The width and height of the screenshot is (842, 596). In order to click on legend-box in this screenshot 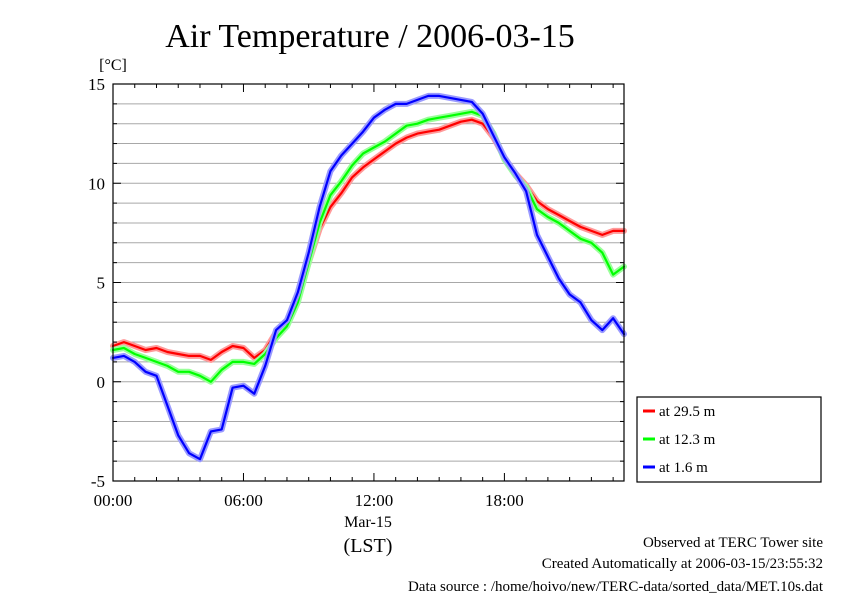, I will do `click(729, 439)`.